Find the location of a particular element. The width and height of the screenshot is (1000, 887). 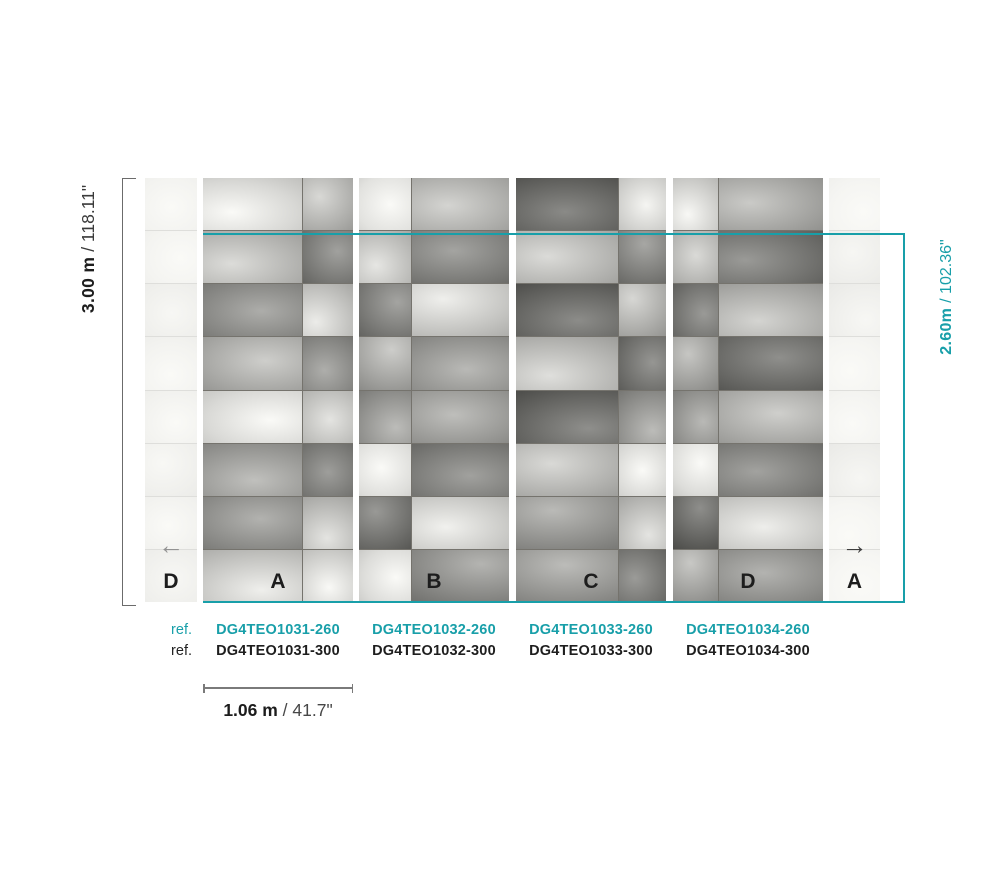

panel-d: D is located at coordinates (748, 390).